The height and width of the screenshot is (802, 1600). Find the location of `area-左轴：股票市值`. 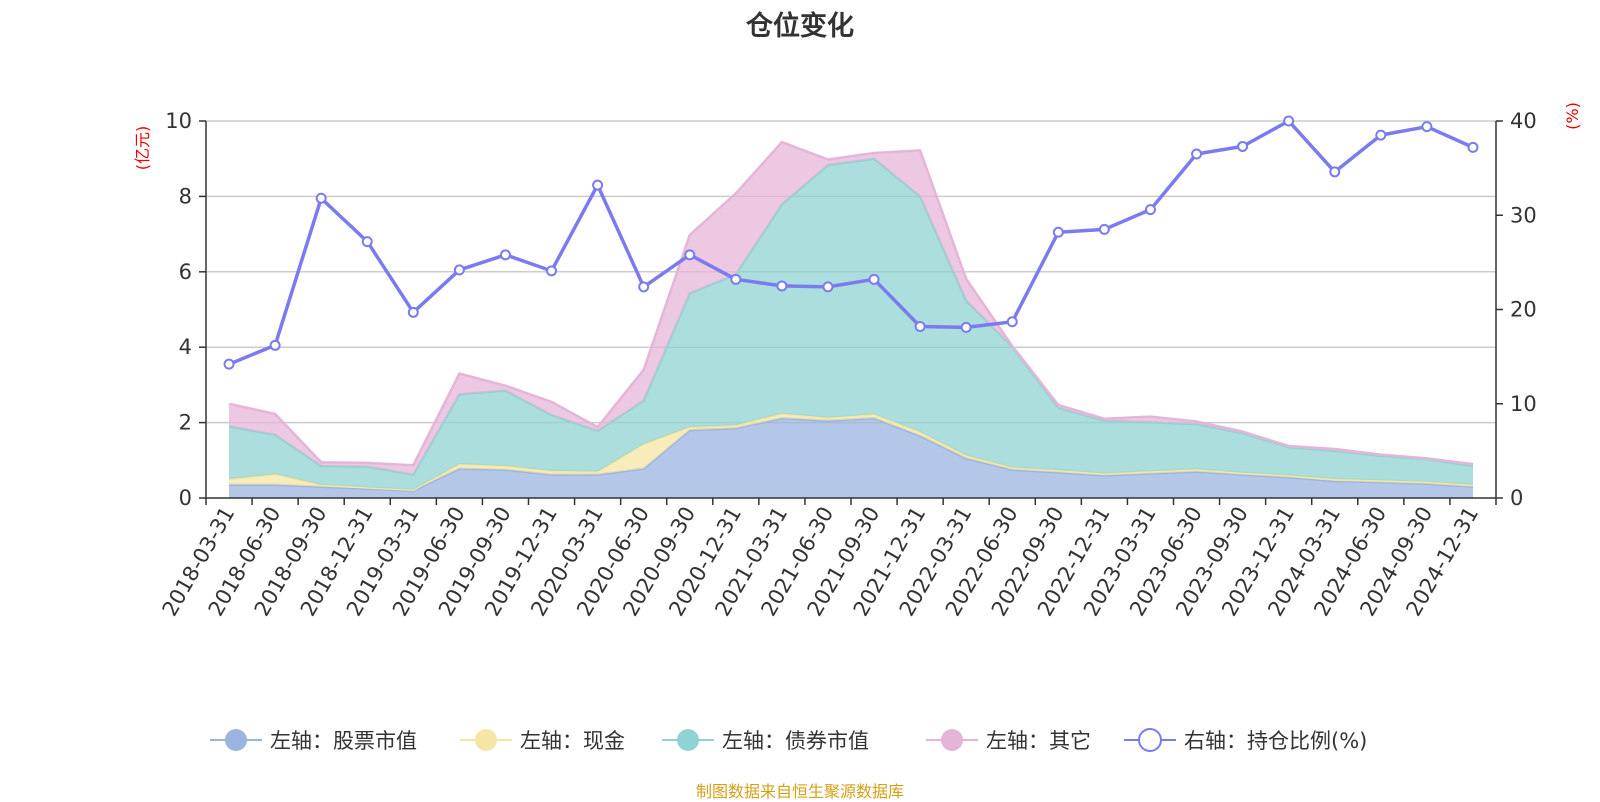

area-左轴：股票市值 is located at coordinates (851, 458).